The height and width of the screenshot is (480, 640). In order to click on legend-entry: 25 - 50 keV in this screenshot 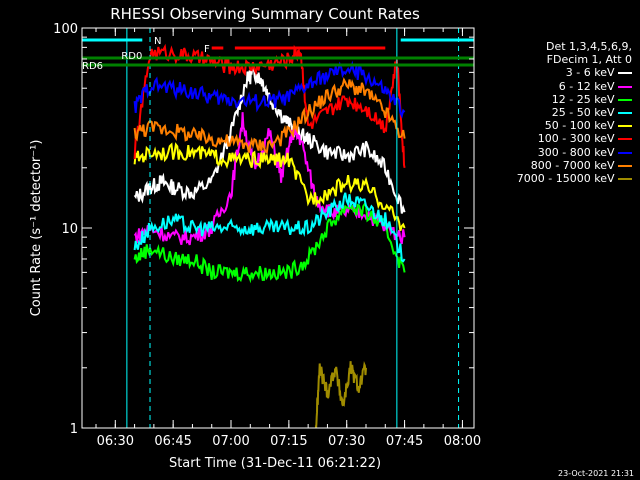, I will do `click(574, 112)`.